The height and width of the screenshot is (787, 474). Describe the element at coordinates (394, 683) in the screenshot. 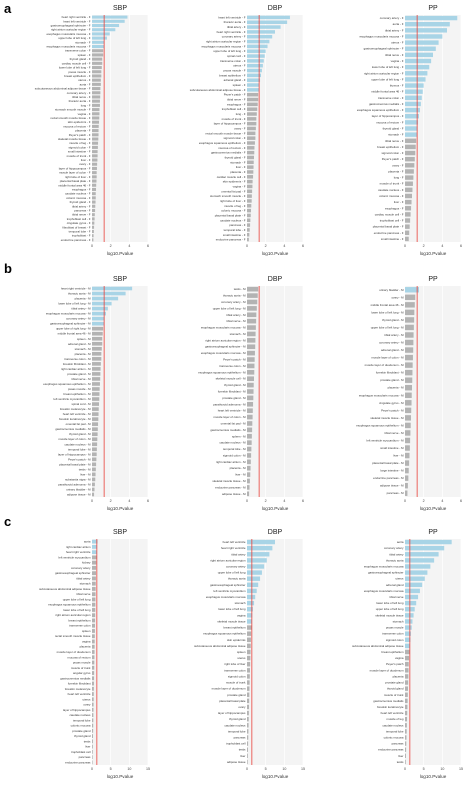

I see `y-tick-label: prostate gland` at that location.